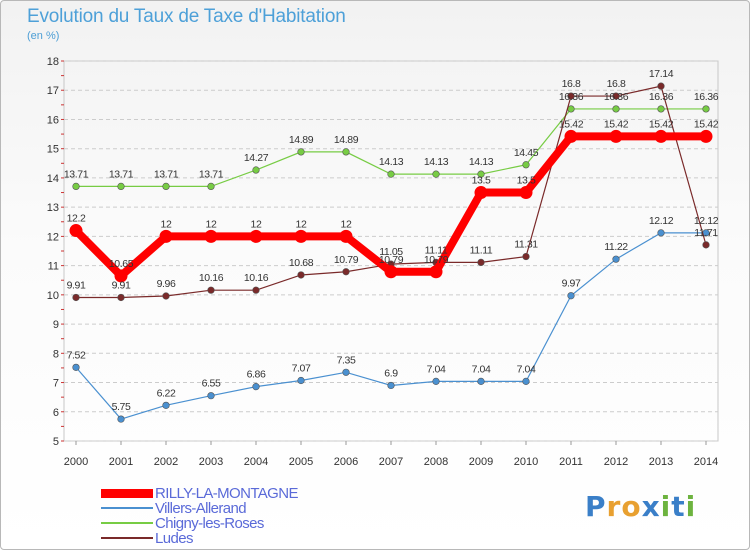 The width and height of the screenshot is (750, 550). I want to click on chart-subtitle: (en %), so click(43, 36).